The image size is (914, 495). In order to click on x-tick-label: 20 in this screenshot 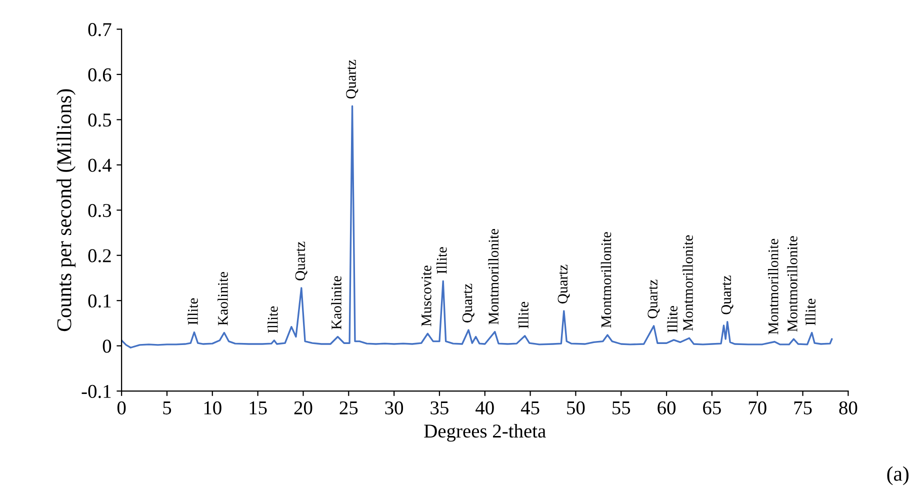, I will do `click(303, 407)`.